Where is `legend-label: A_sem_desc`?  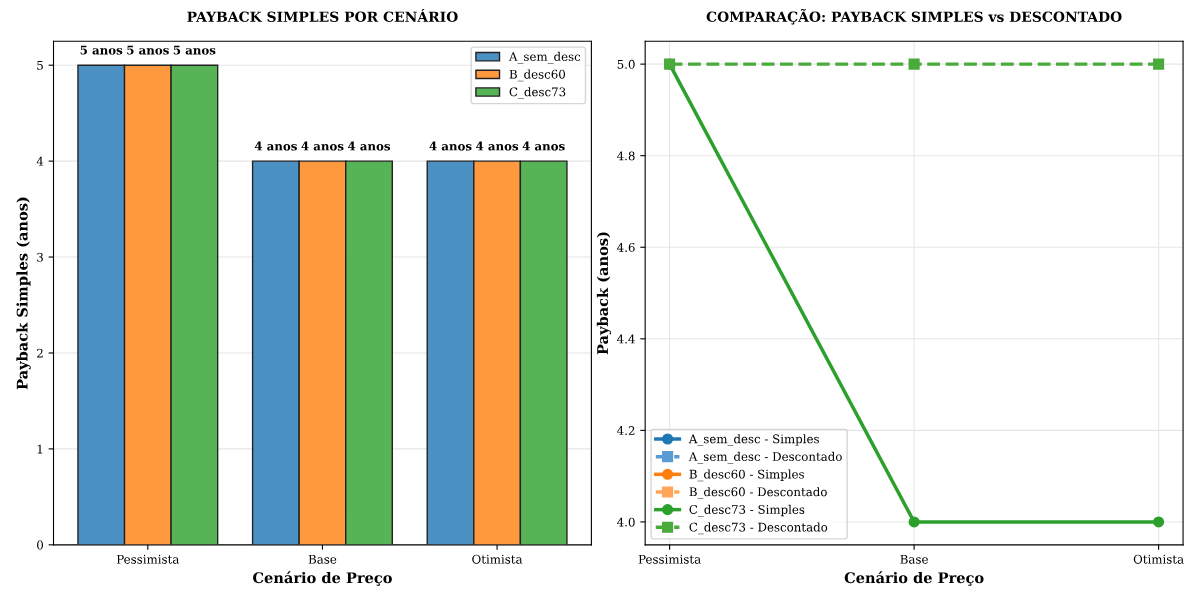
legend-label: A_sem_desc is located at coordinates (544, 57).